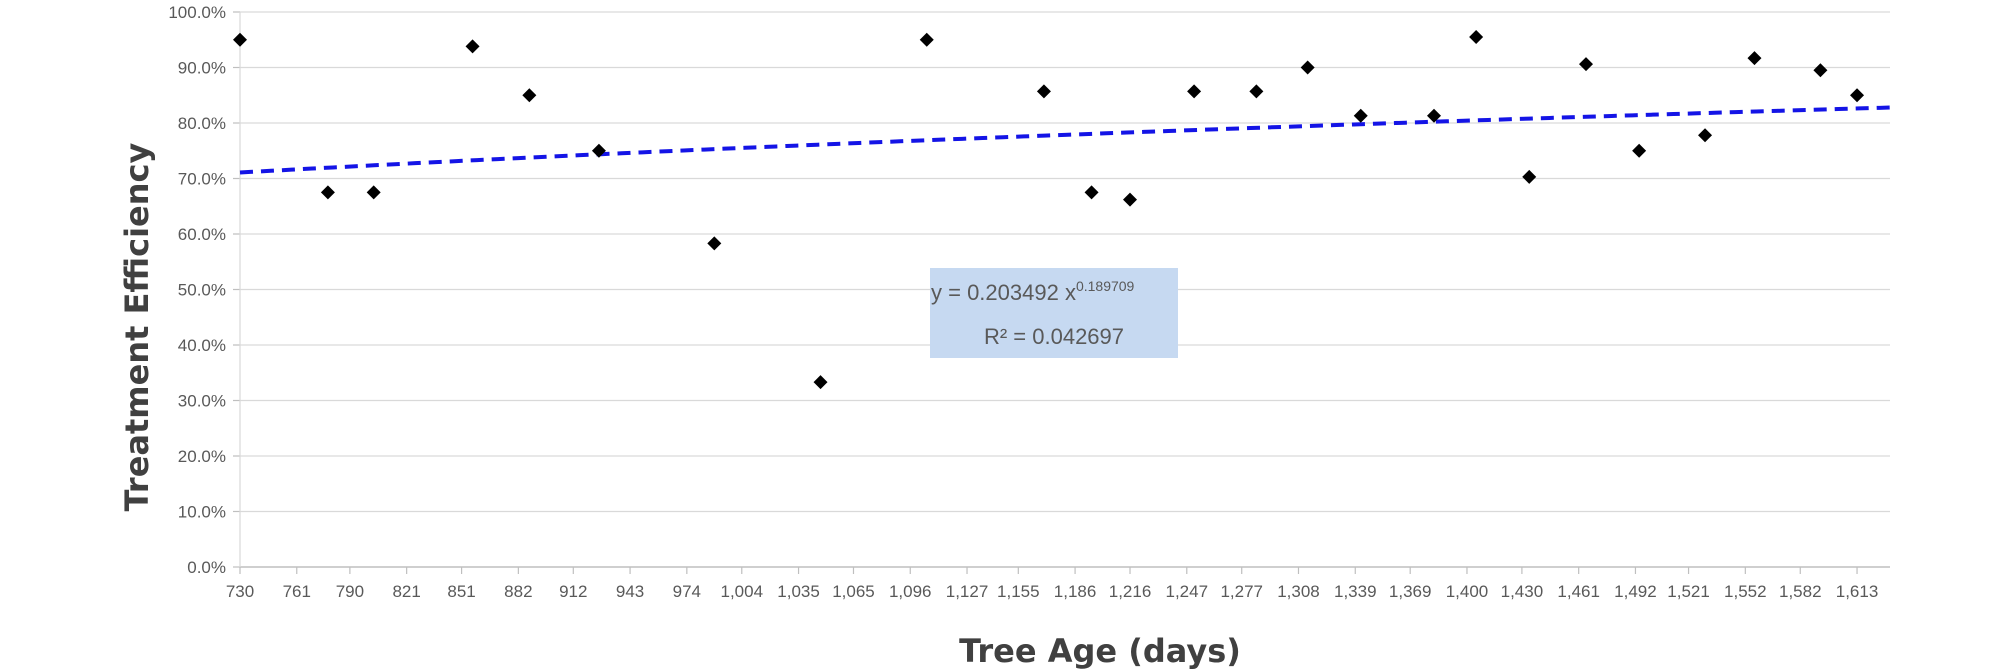  What do you see at coordinates (518, 591) in the screenshot?
I see `x-tick-label: 882` at bounding box center [518, 591].